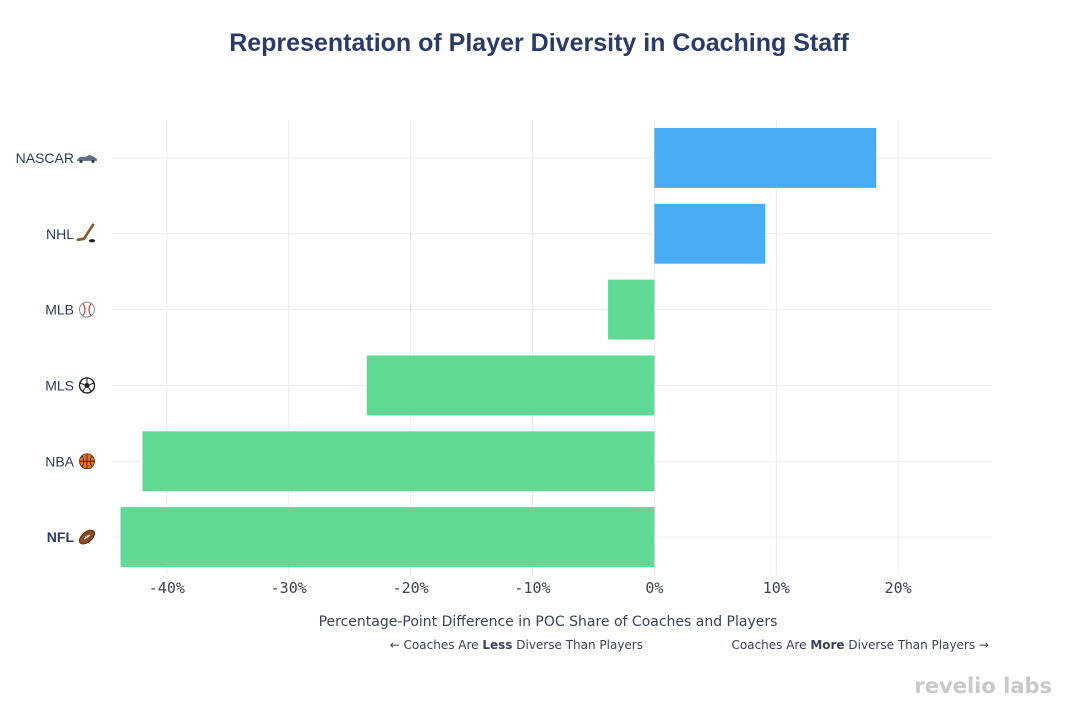 This screenshot has width=1071, height=728. Describe the element at coordinates (387, 537) in the screenshot. I see `bar-nfl` at that location.